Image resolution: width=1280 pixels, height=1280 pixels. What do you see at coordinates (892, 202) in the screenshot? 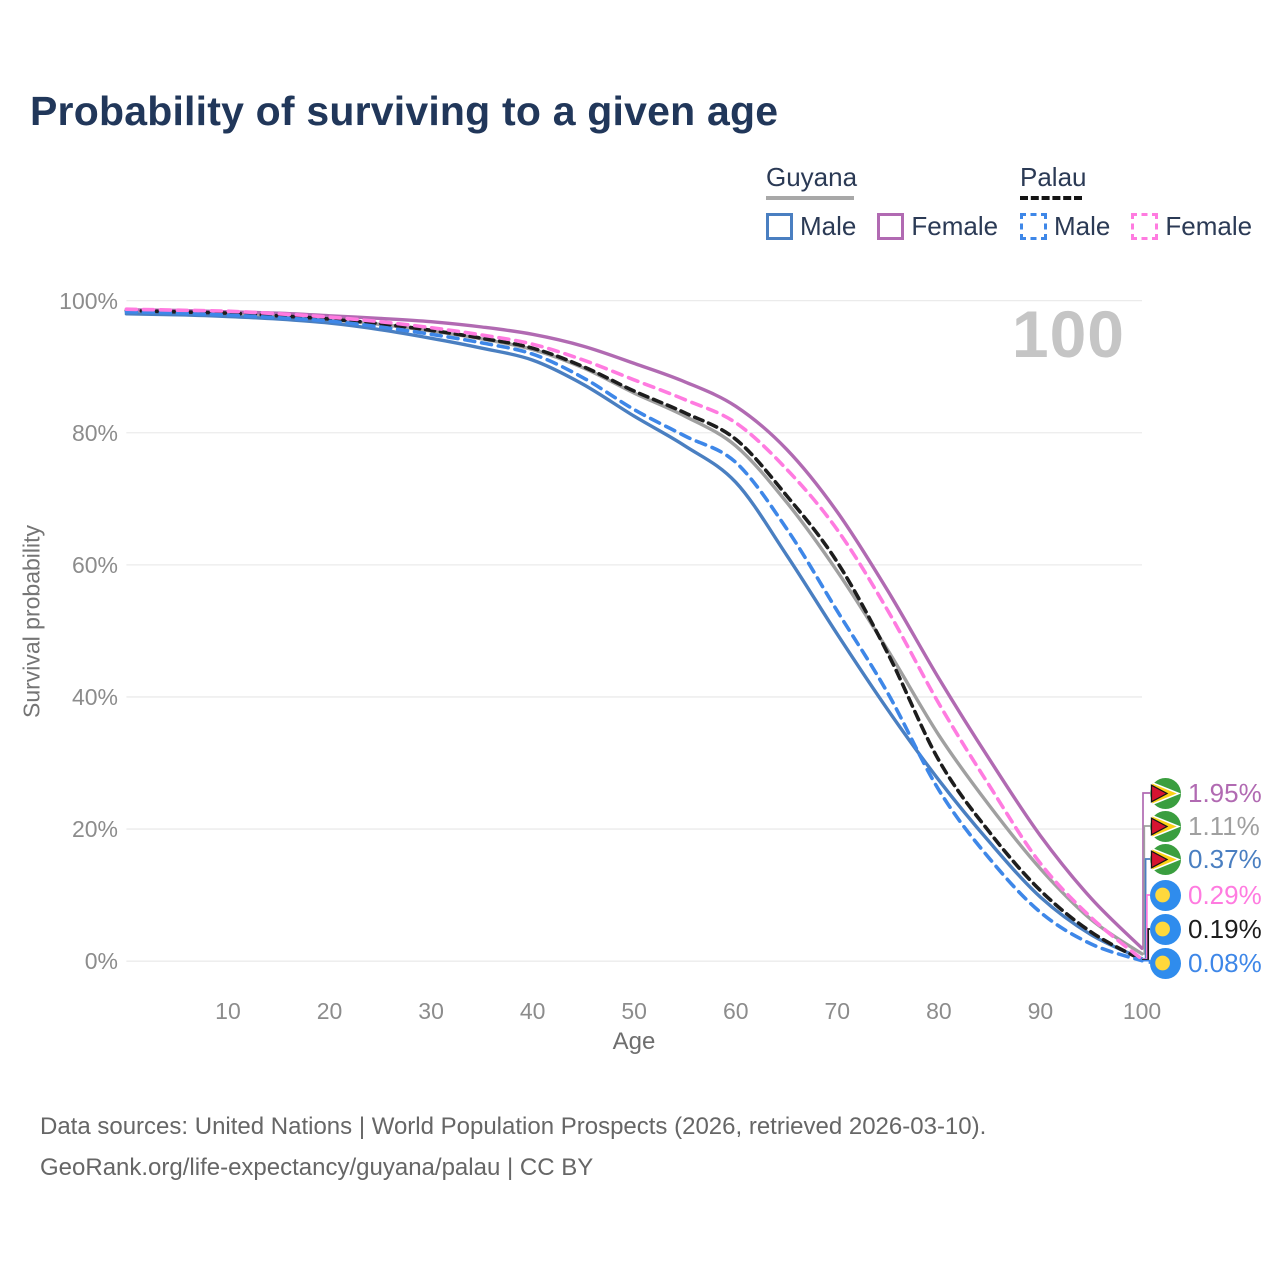
I see `legend-group-guyana: Guyana Male Female` at bounding box center [892, 202].